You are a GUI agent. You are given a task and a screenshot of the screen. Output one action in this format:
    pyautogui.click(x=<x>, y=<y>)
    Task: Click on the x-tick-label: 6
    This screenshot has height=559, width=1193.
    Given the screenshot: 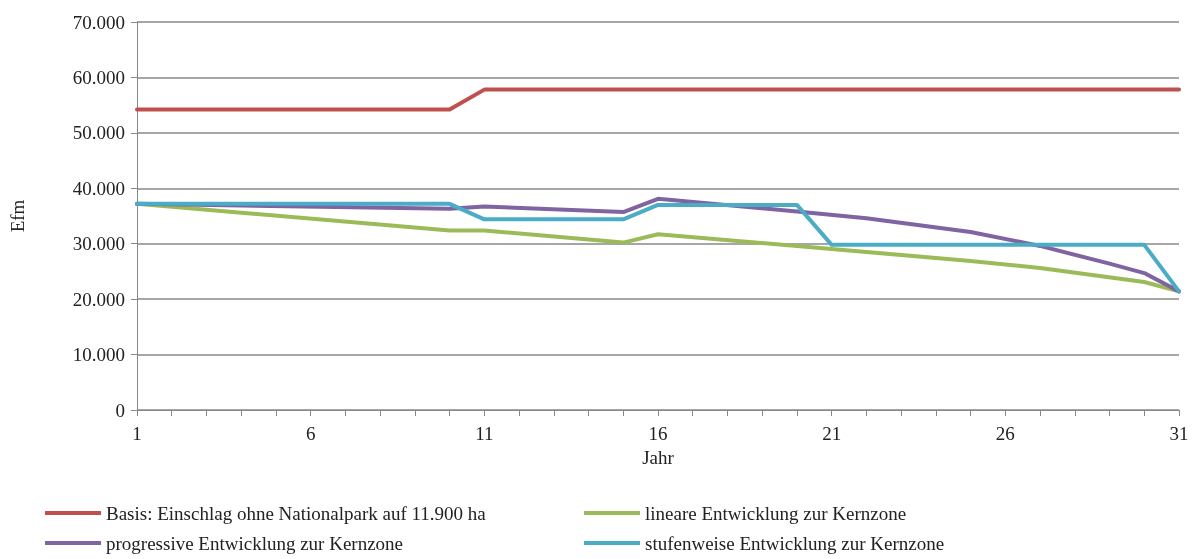 What is the action you would take?
    pyautogui.click(x=310, y=433)
    